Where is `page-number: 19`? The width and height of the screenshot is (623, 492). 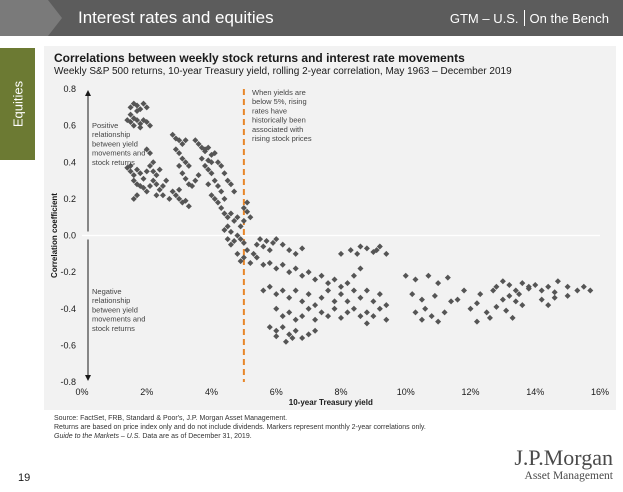
page-number: 19 is located at coordinates (24, 478).